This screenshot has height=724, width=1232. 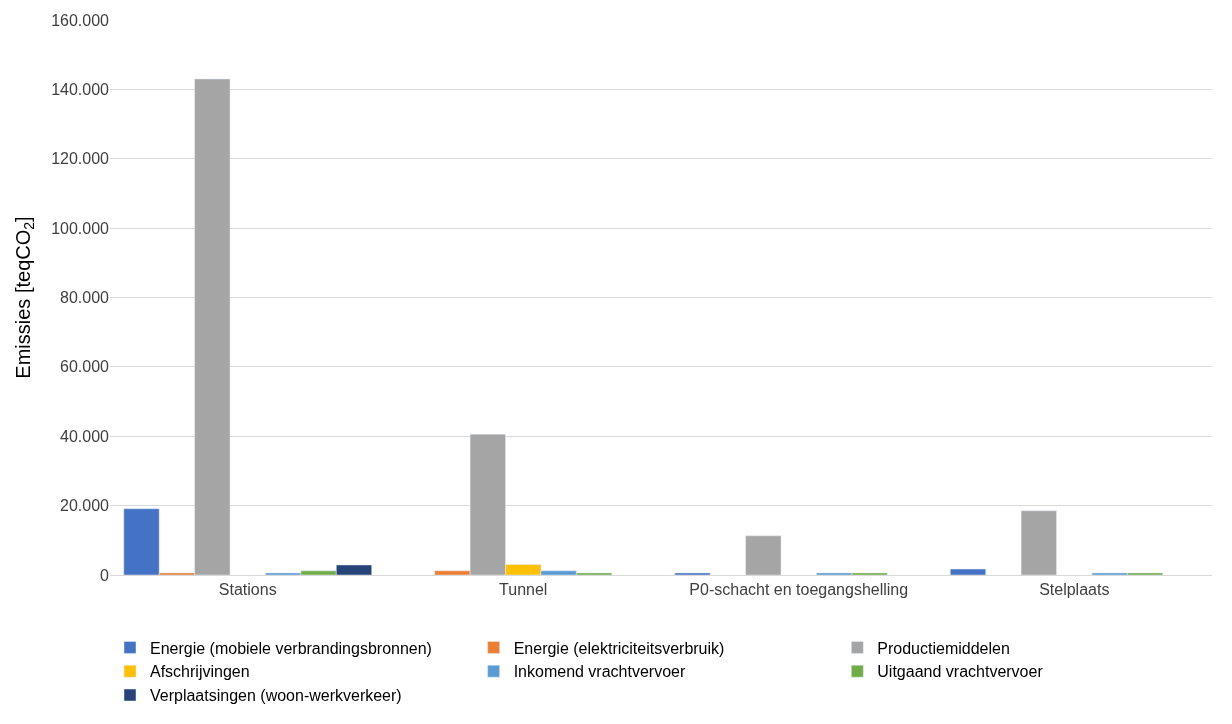 I want to click on legend-label: Afschrijvingen, so click(x=200, y=672).